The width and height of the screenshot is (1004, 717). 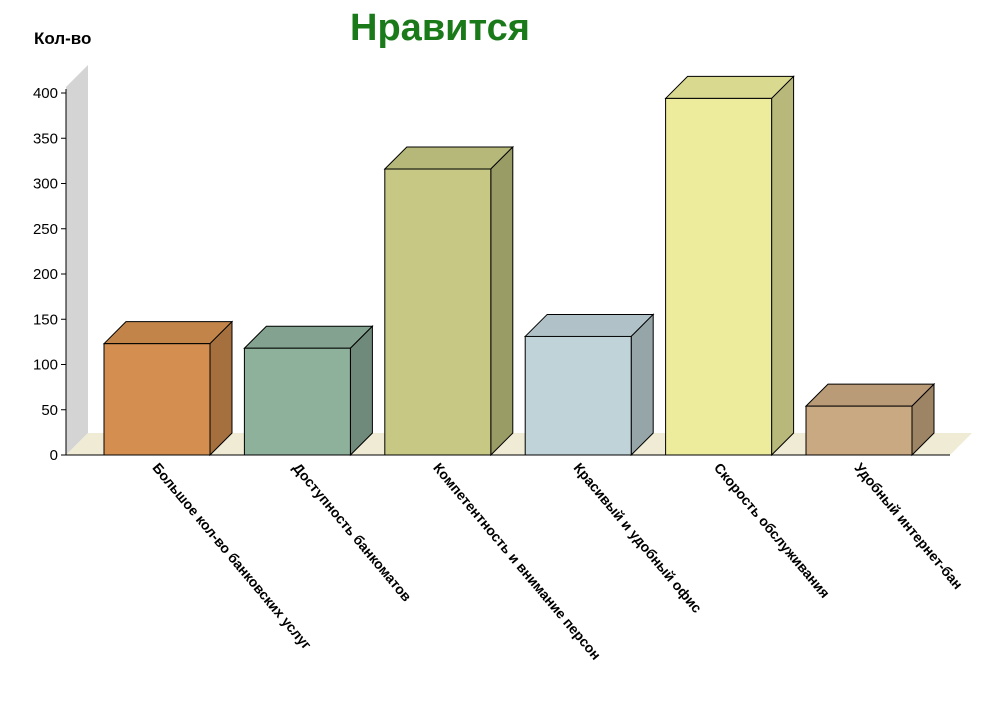 I want to click on y-axis-label: Кол-во, so click(x=62, y=38).